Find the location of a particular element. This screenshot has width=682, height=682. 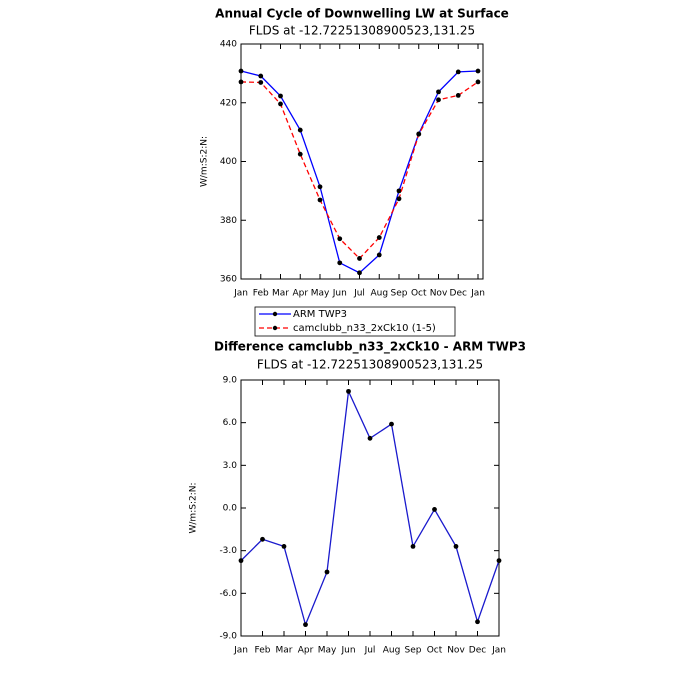

y-tick-label: 440 is located at coordinates (228, 45).